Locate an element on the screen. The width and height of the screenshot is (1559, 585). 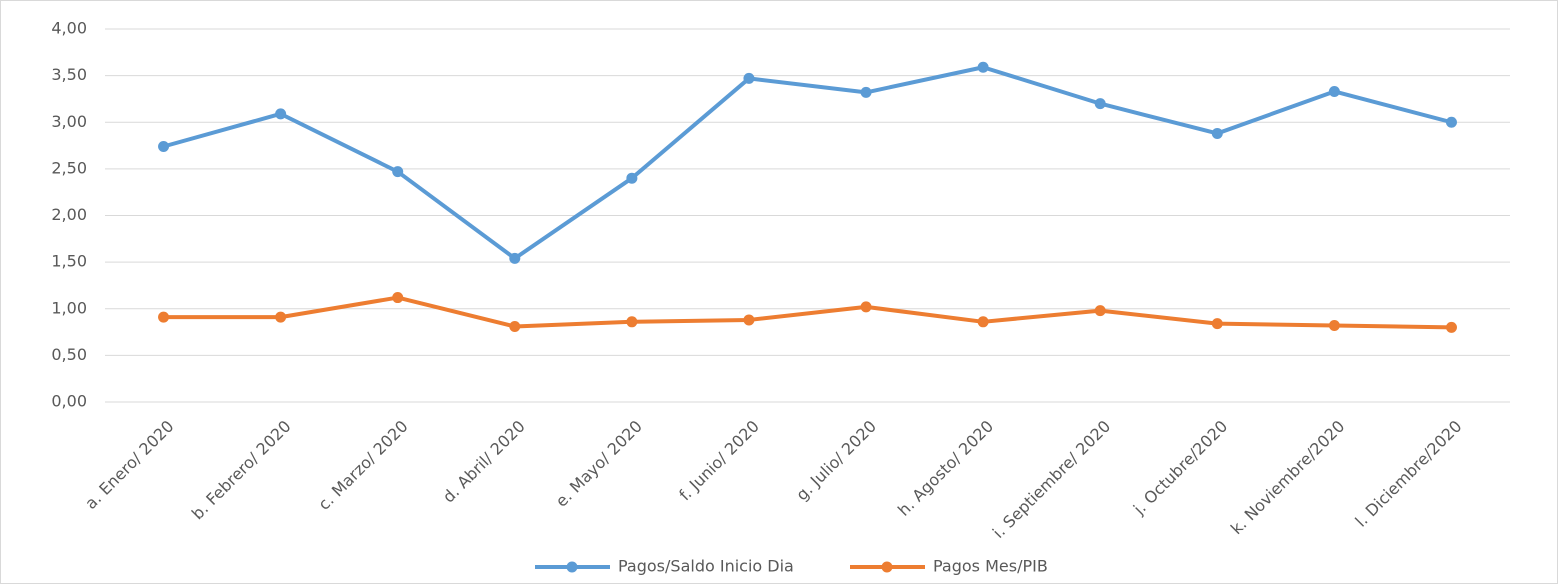
series-line is located at coordinates (807, 312).